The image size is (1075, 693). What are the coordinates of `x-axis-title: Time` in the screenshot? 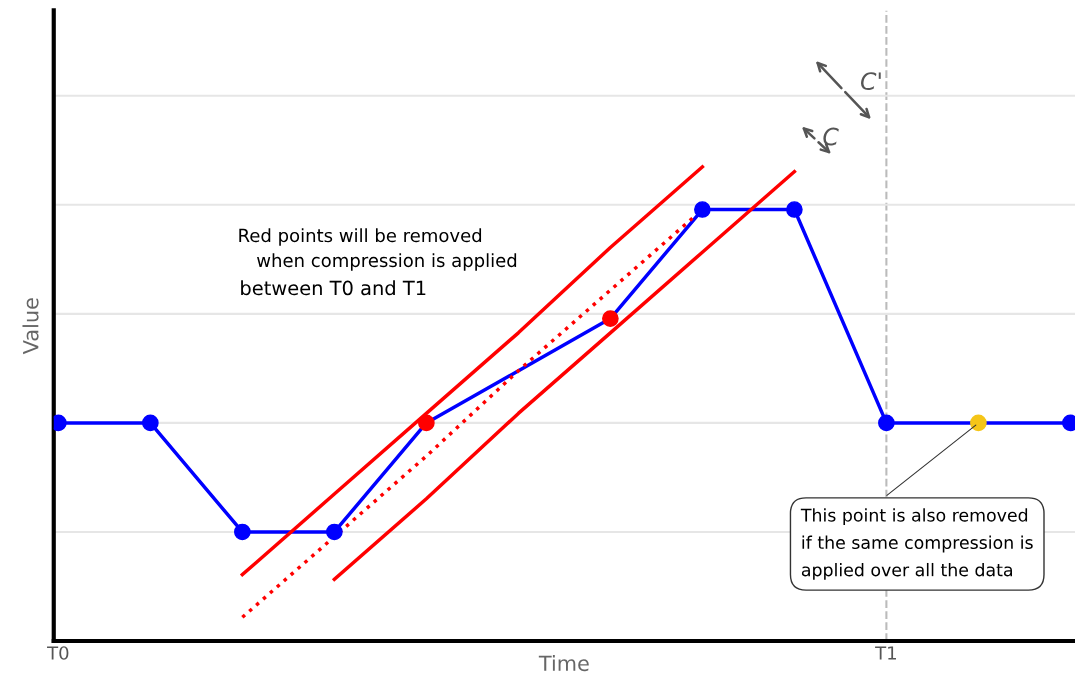 It's located at (563, 663).